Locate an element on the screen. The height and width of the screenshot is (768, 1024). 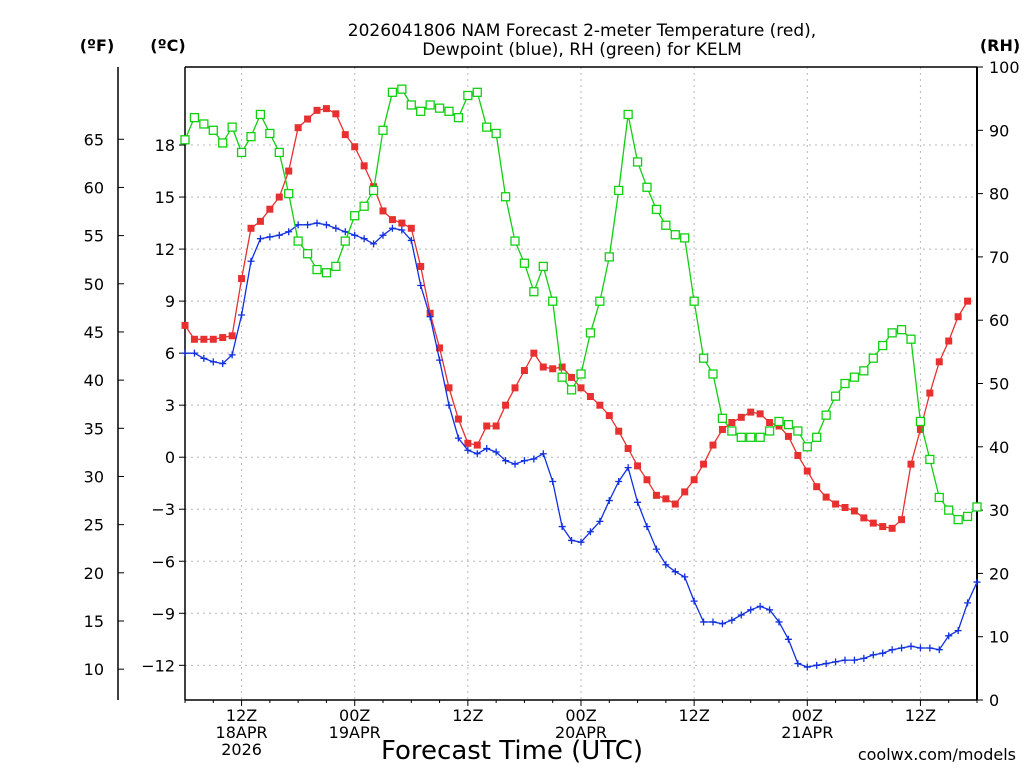
celsius-tick-label: 12 is located at coordinates (165, 249).